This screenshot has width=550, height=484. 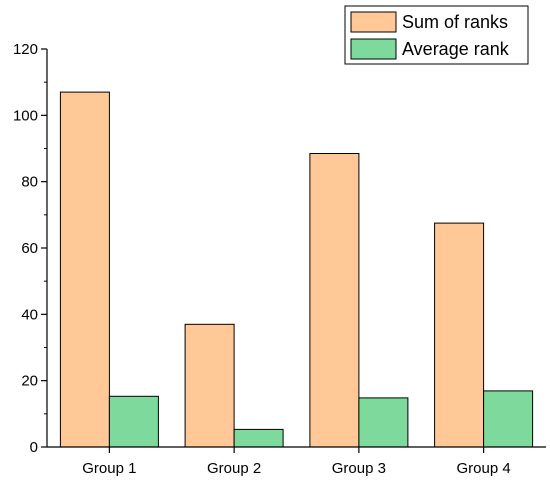 I want to click on y-tick-label: 120, so click(x=25, y=49).